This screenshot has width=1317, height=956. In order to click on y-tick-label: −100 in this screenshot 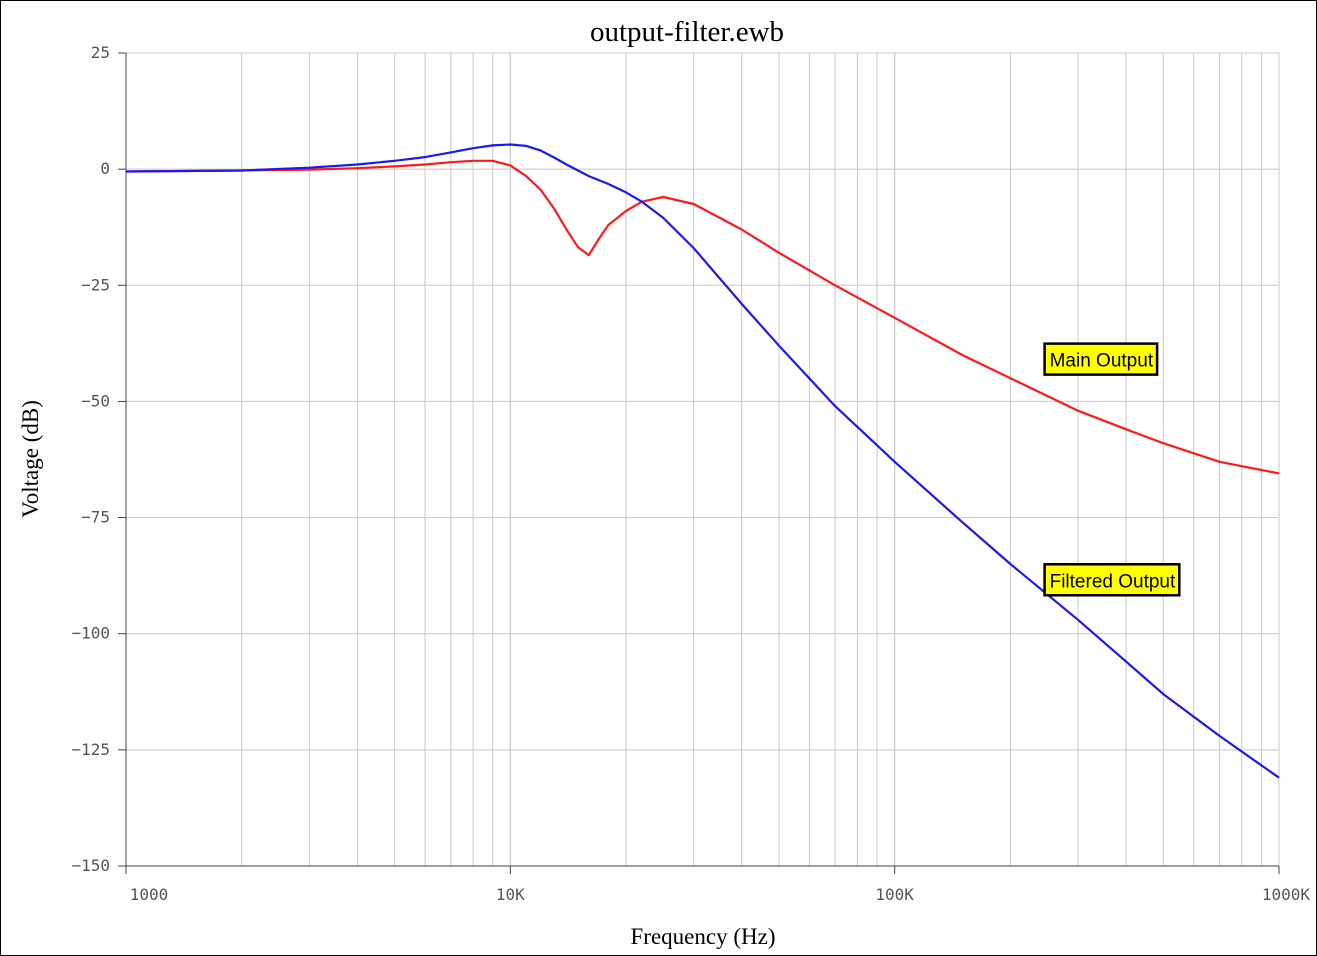, I will do `click(90, 633)`.